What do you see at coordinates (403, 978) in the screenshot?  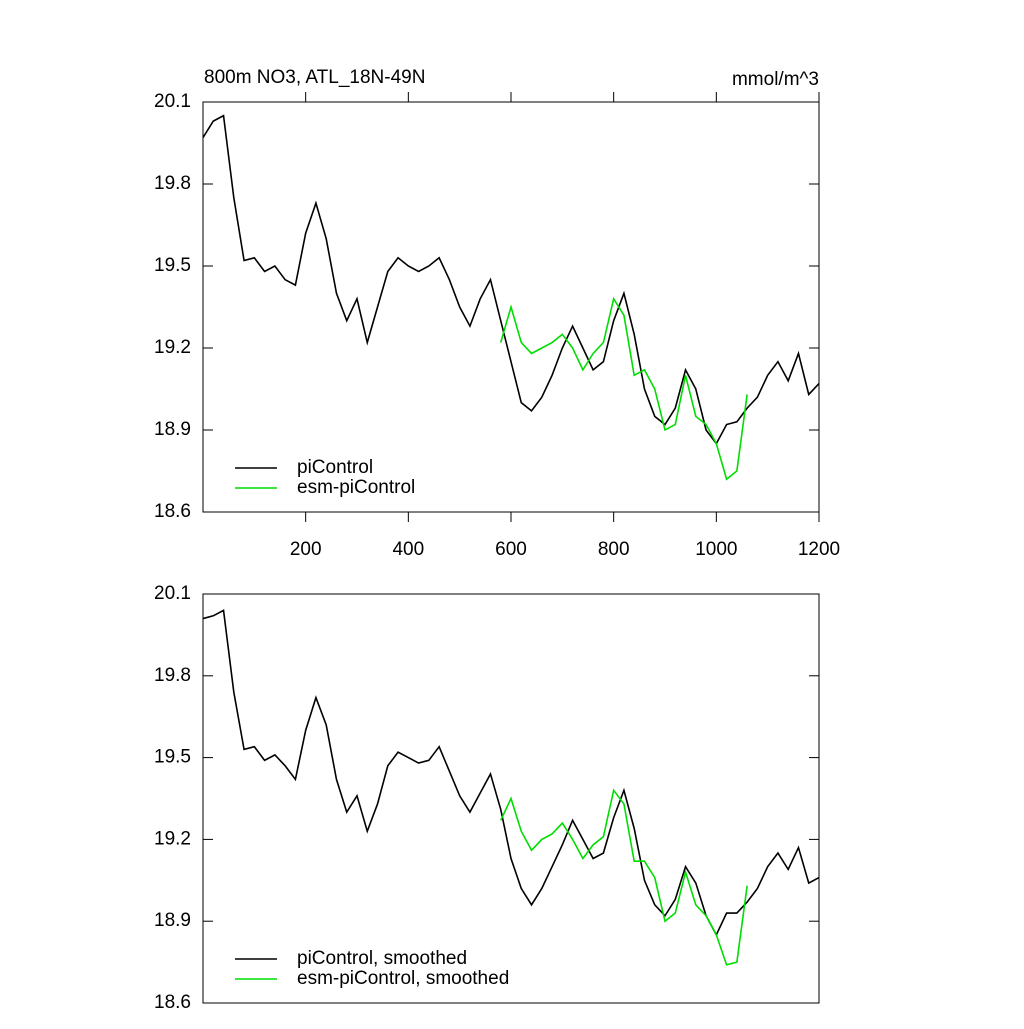 I see `legend-label: esm-piControl, smoothed` at bounding box center [403, 978].